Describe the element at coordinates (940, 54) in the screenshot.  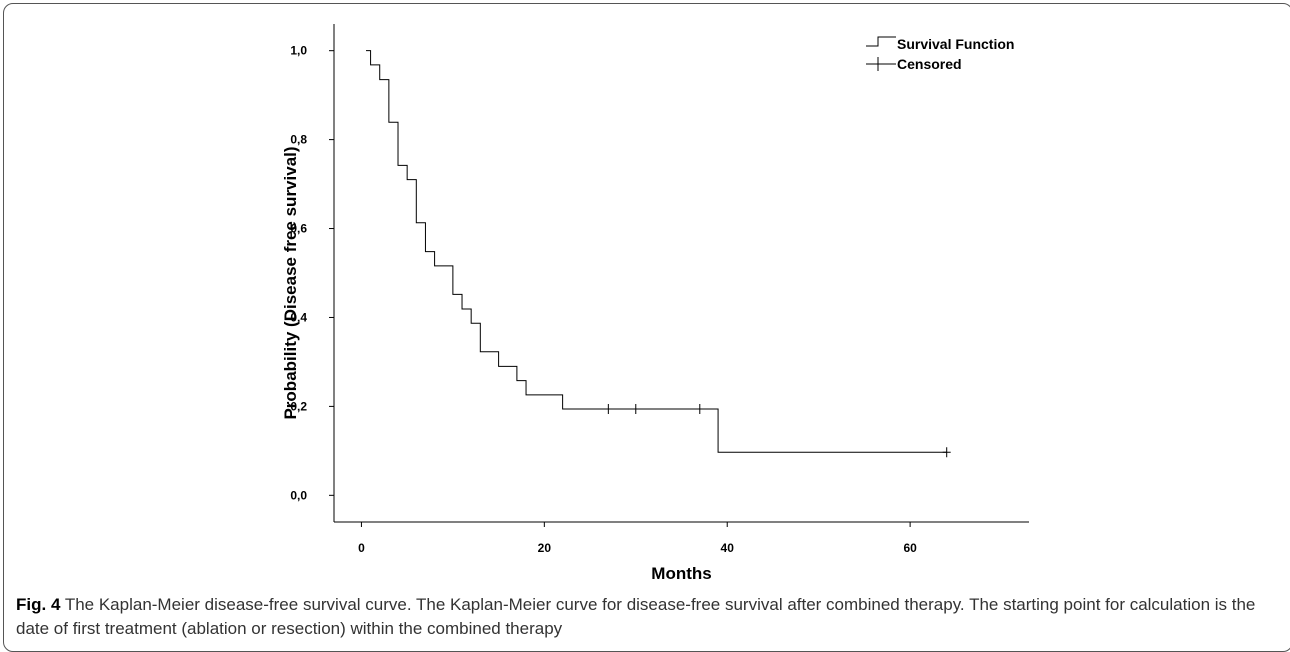
I see `legend: Survival Function Censored` at that location.